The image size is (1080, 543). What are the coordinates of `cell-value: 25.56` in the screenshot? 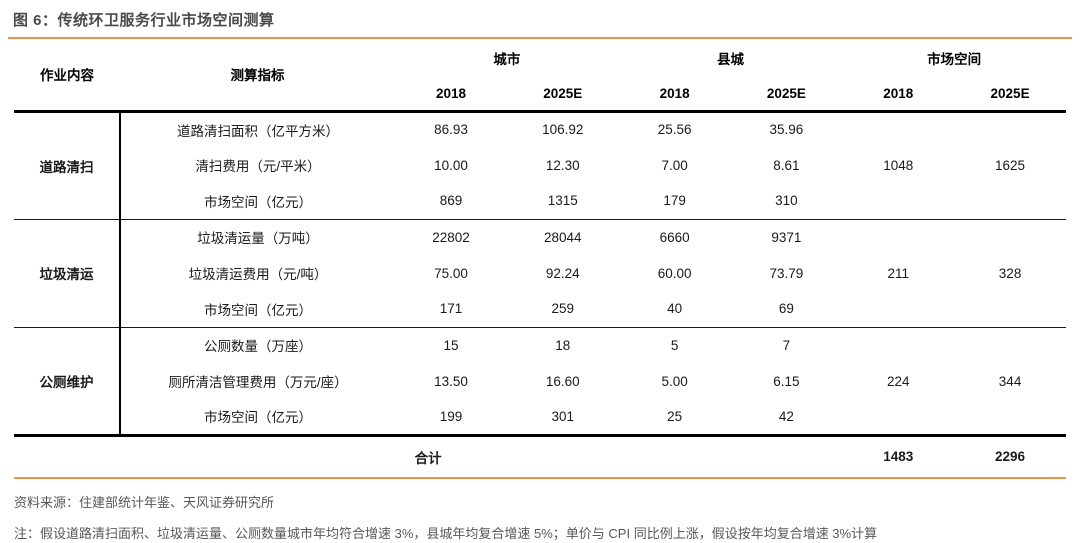 It's located at (674, 130).